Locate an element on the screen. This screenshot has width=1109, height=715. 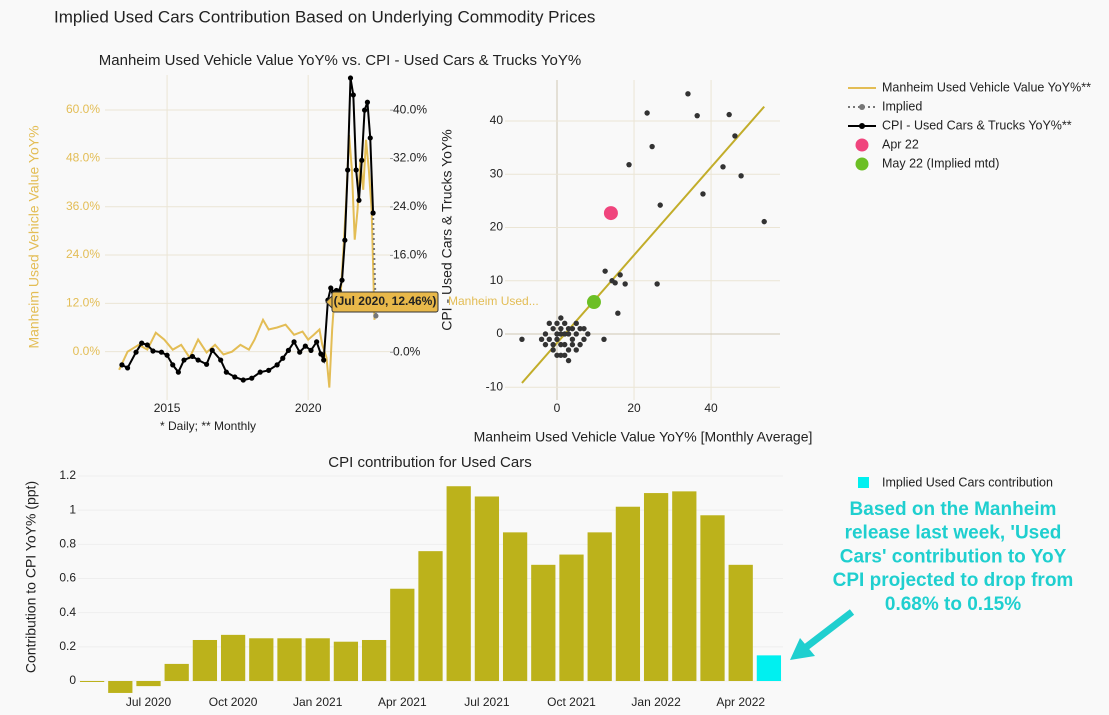
annotation: Based on the Manheim is located at coordinates (953, 509).